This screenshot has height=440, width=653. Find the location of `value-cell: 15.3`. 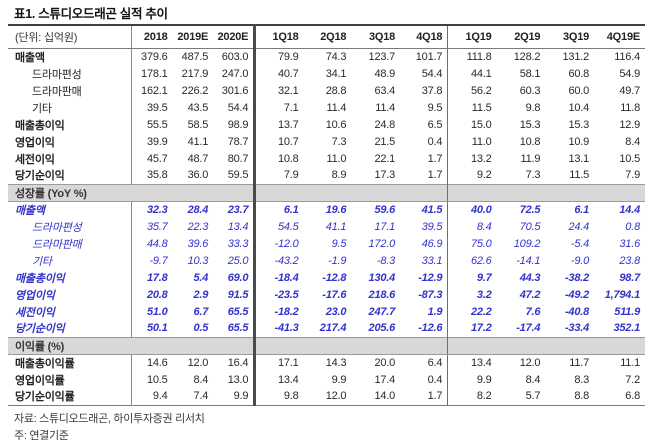

value-cell: 15.3 is located at coordinates (530, 124).